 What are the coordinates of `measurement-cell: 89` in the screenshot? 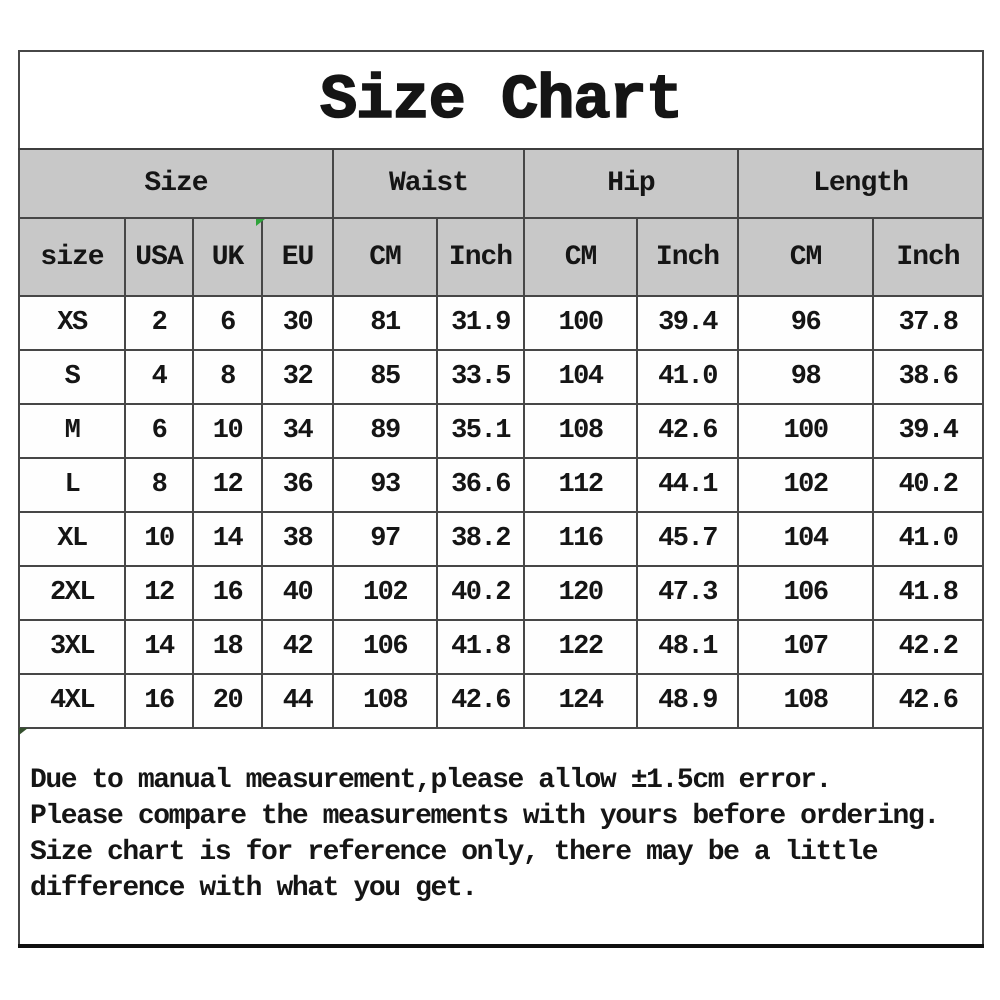 It's located at (385, 431).